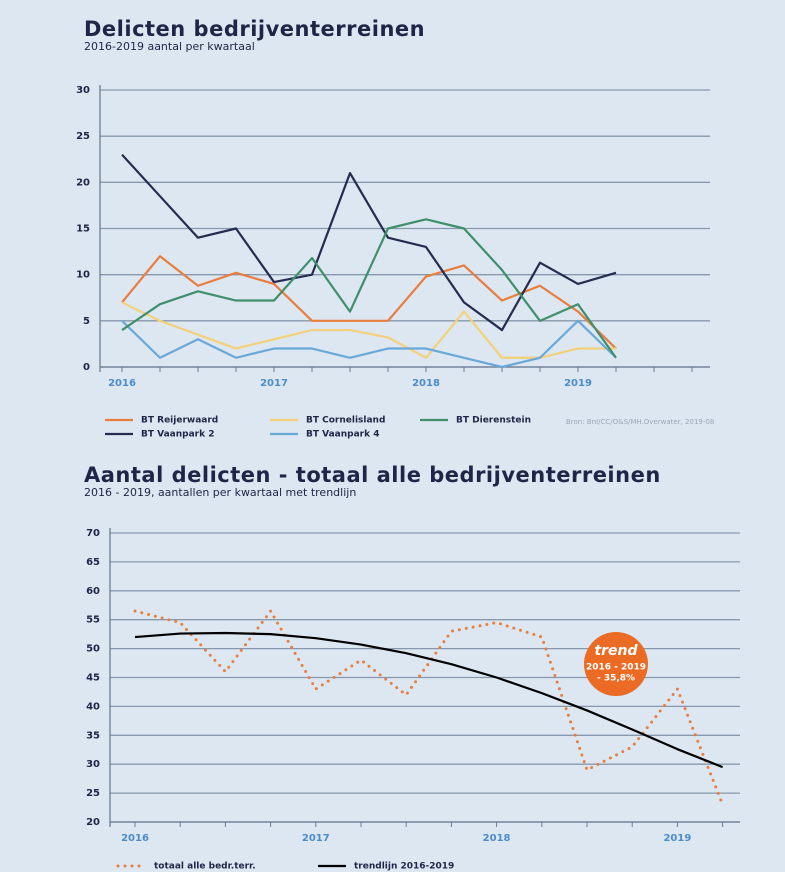  I want to click on legend-label: BT Vaanpark 2, so click(178, 435).